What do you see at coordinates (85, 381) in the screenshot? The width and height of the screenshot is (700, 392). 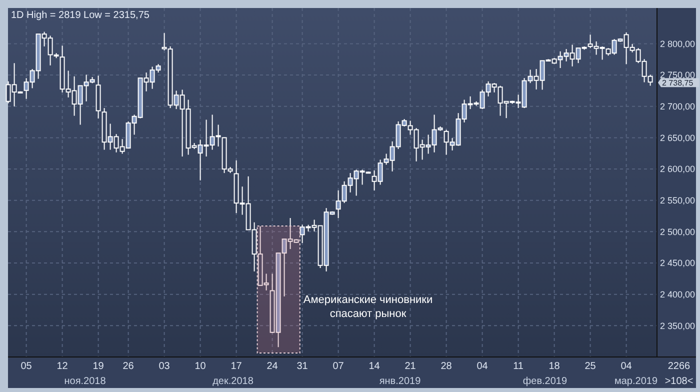 I see `text: ноя.2018` at bounding box center [85, 381].